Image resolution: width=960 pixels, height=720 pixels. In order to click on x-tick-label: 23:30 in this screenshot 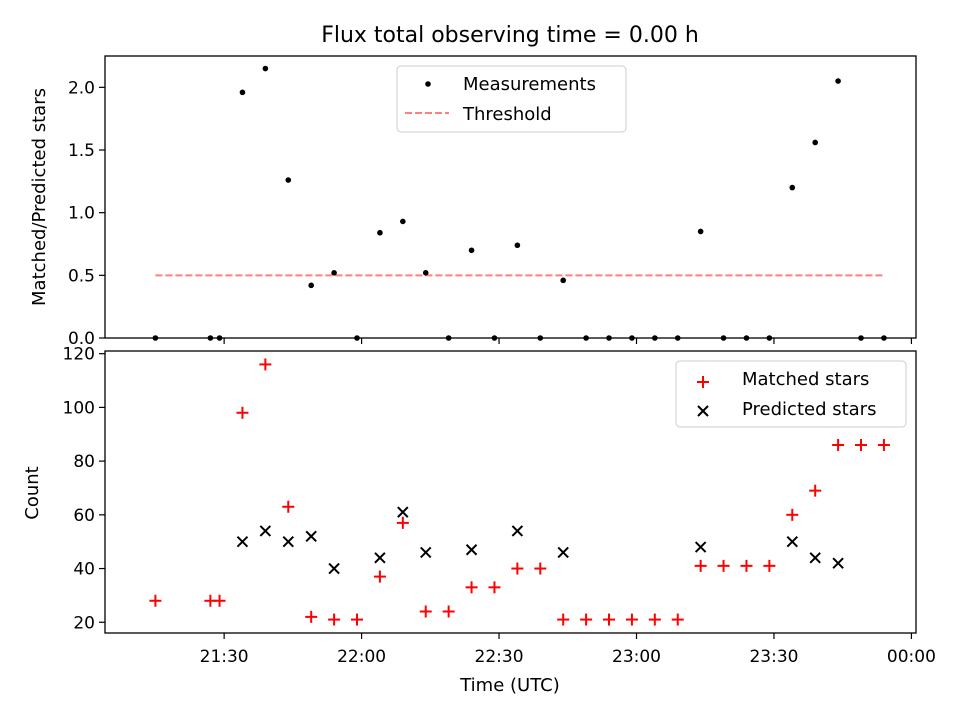, I will do `click(773, 657)`.